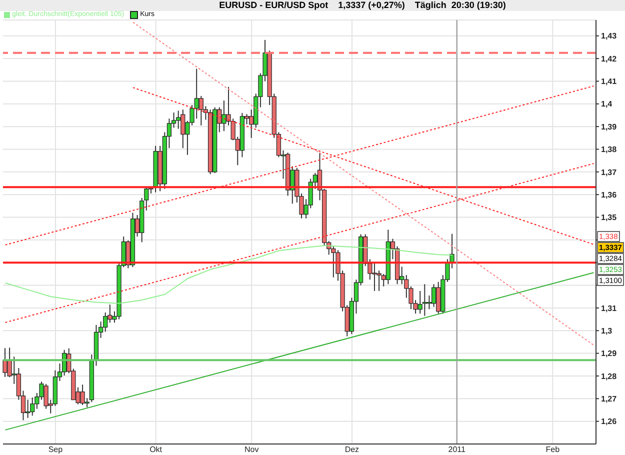  I want to click on x-tick-label: Nov, so click(251, 449).